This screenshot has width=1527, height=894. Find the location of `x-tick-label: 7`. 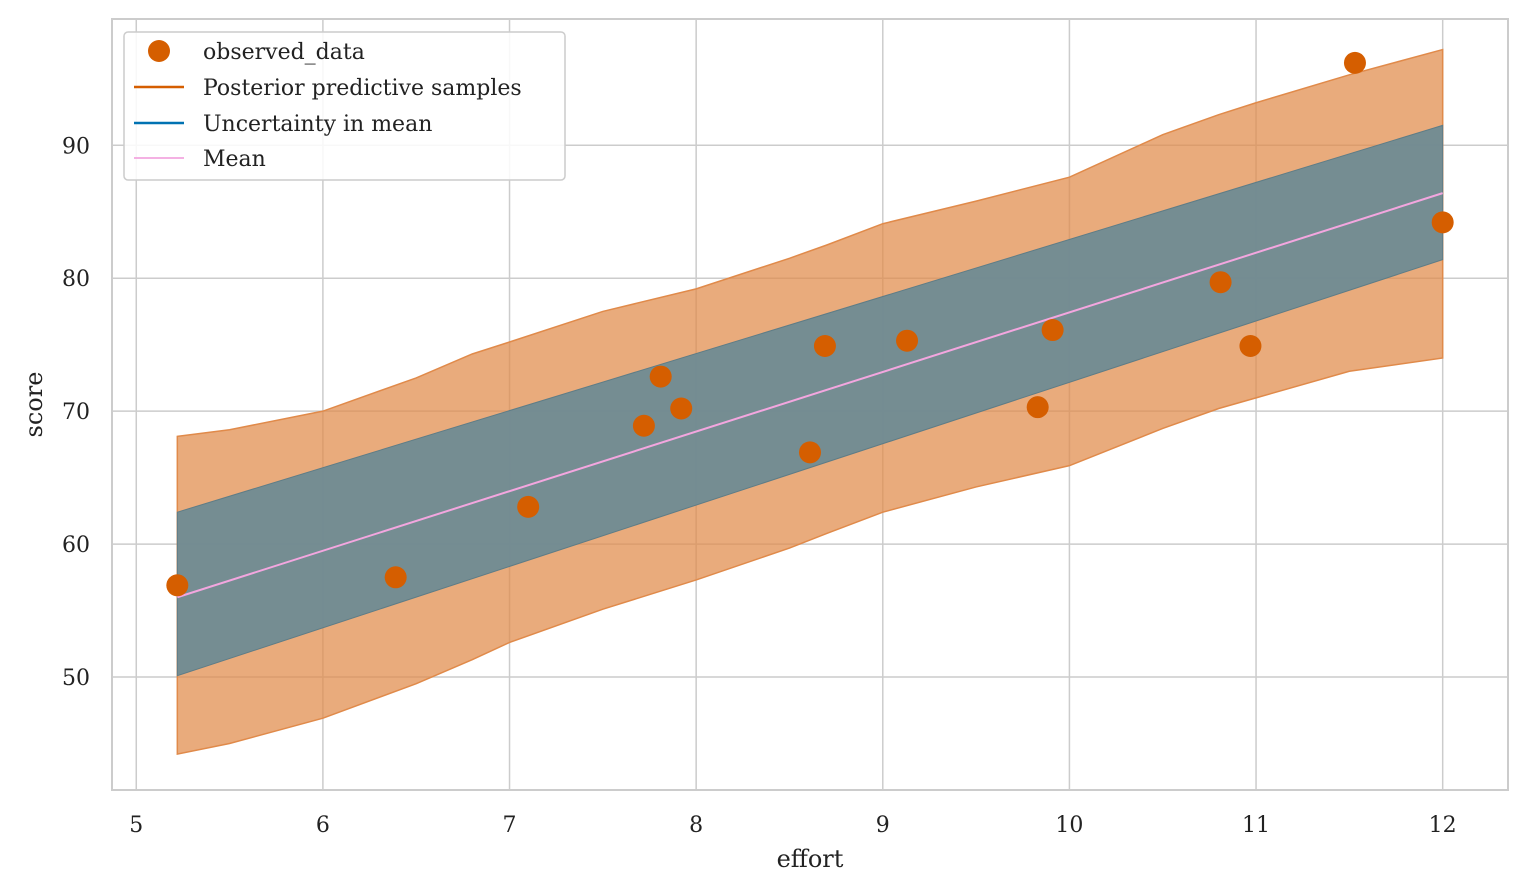

x-tick-label: 7 is located at coordinates (510, 825).